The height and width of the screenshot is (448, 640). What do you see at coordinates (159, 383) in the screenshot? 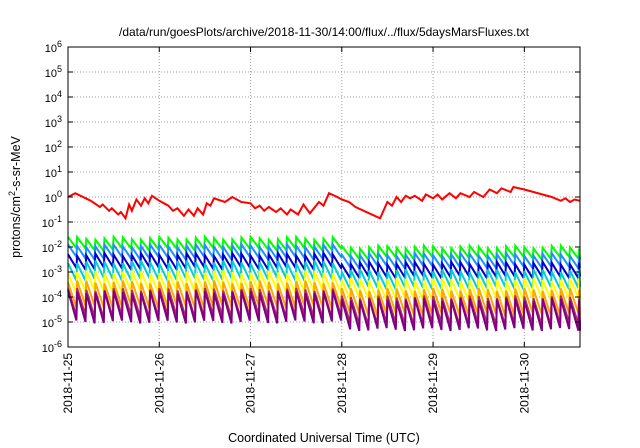
I see `x-tick-label: 2018-11-26` at bounding box center [159, 383].